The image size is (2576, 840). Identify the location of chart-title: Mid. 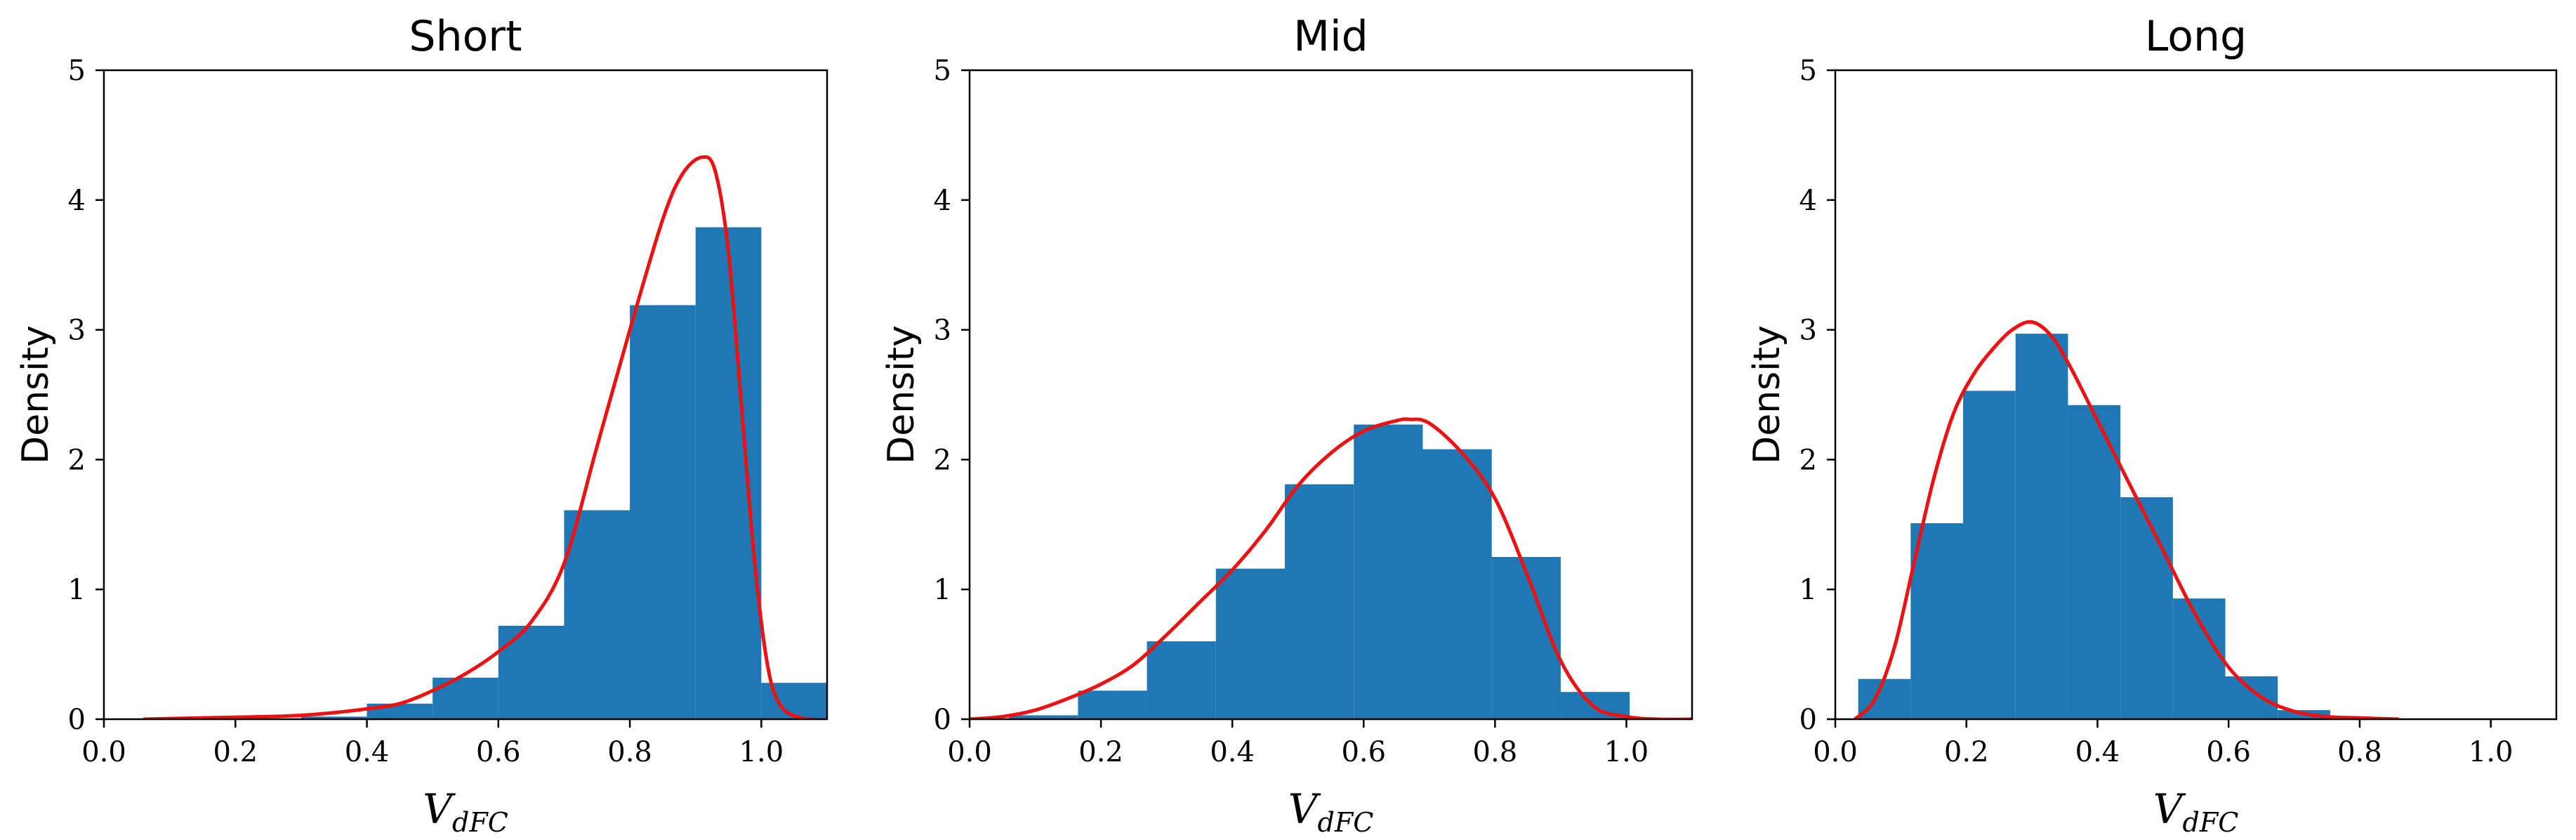
(1330, 36).